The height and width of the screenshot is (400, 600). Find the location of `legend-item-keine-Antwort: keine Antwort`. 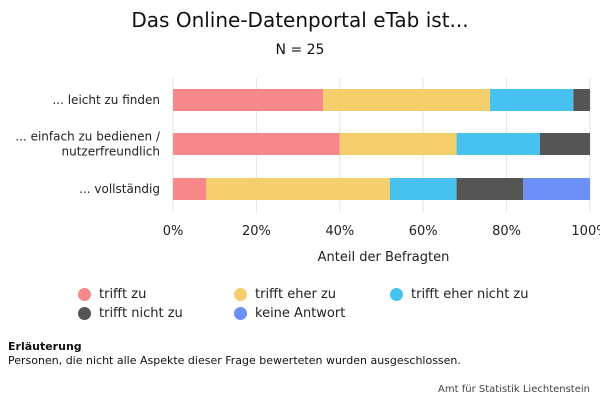

legend-item-keine-Antwort: keine Antwort is located at coordinates (312, 313).